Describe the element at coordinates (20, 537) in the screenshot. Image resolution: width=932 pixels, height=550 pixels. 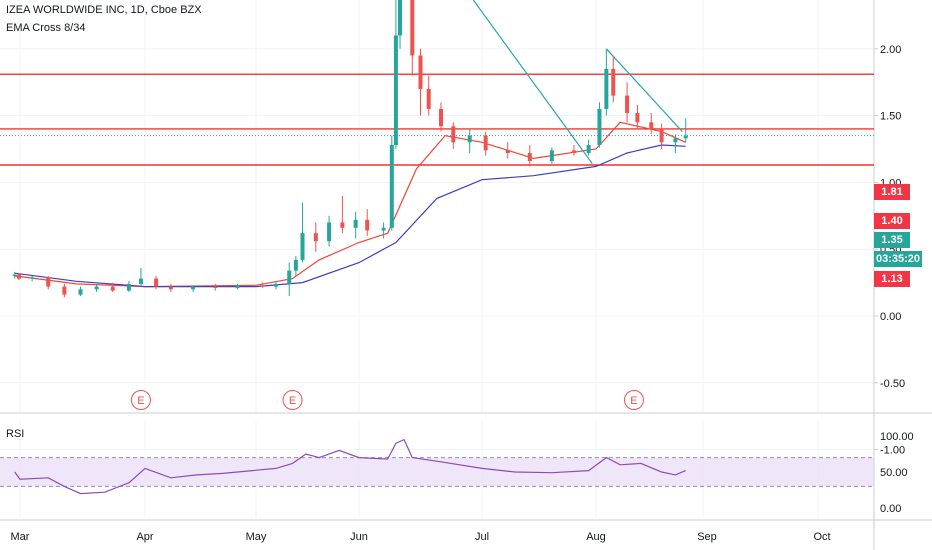
I see `time-tick-label-0: Mar` at that location.